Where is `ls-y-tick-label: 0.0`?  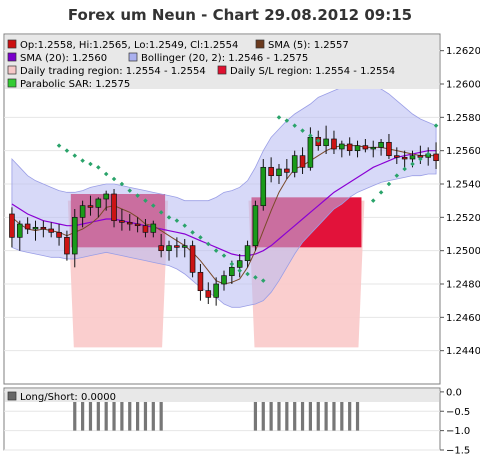
ls-y-tick-label: 0.0 is located at coordinates (454, 392).